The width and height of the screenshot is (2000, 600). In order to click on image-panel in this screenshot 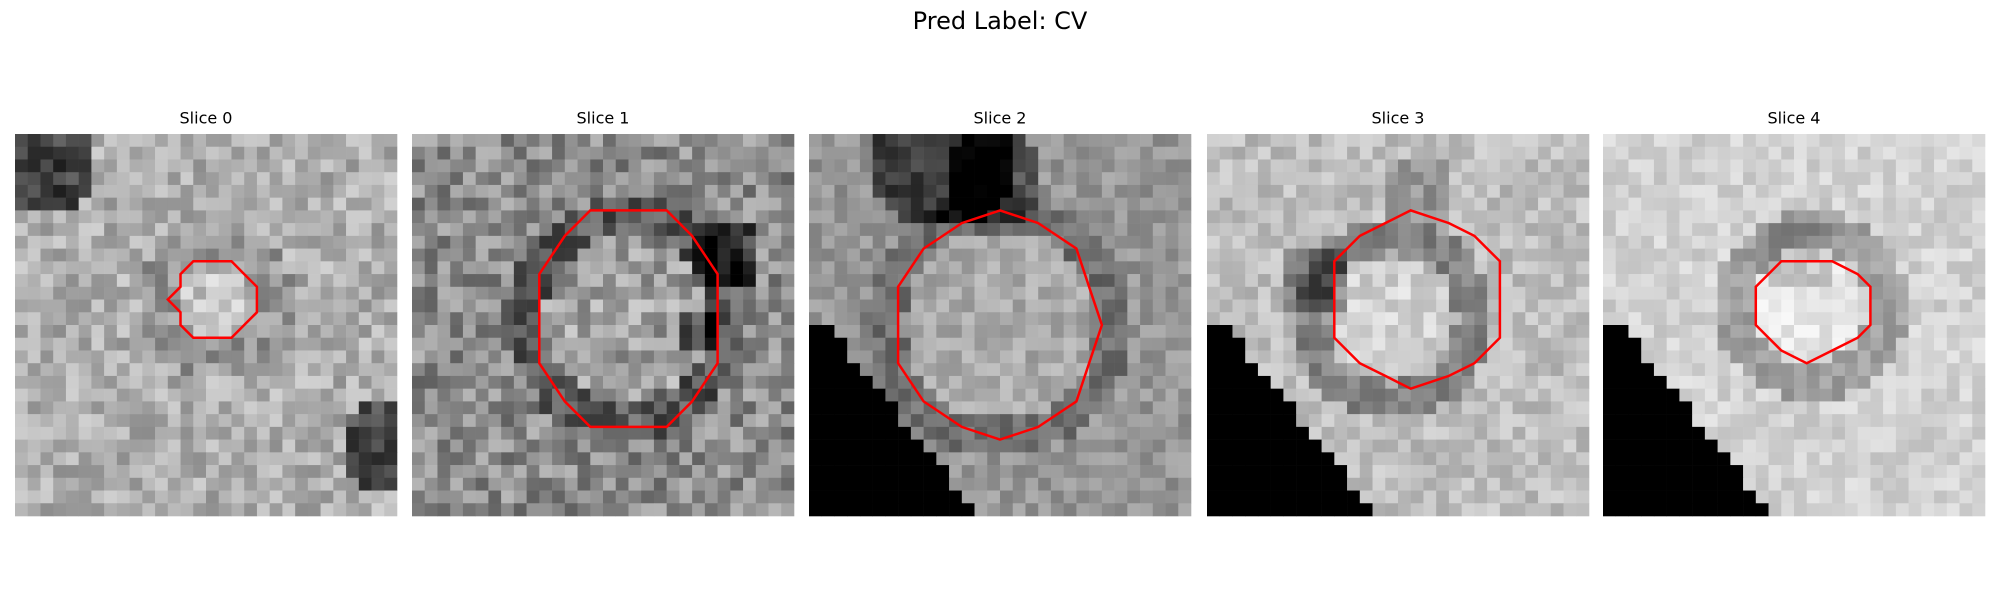, I will do `click(206, 325)`.